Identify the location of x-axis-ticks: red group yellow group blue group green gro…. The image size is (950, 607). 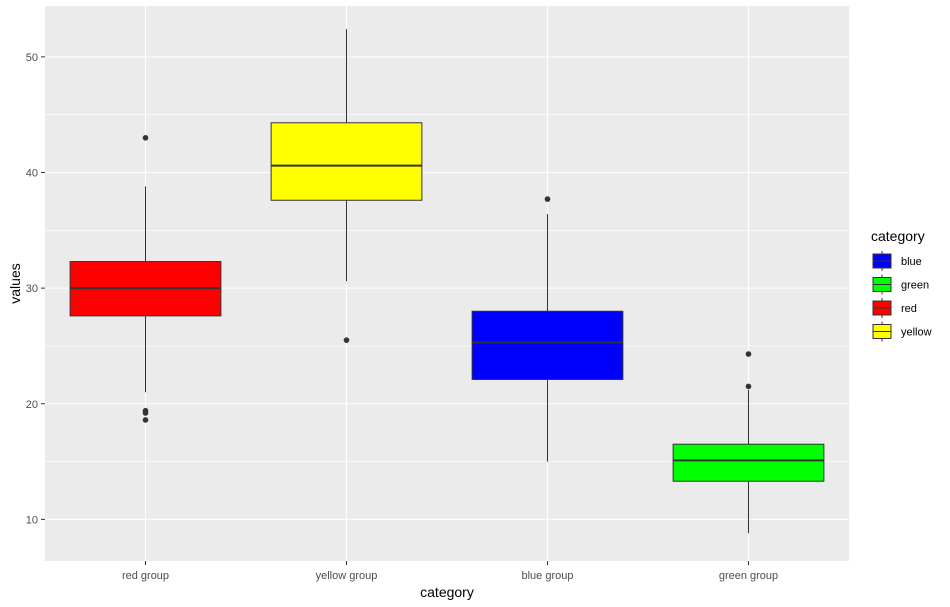
(450, 571).